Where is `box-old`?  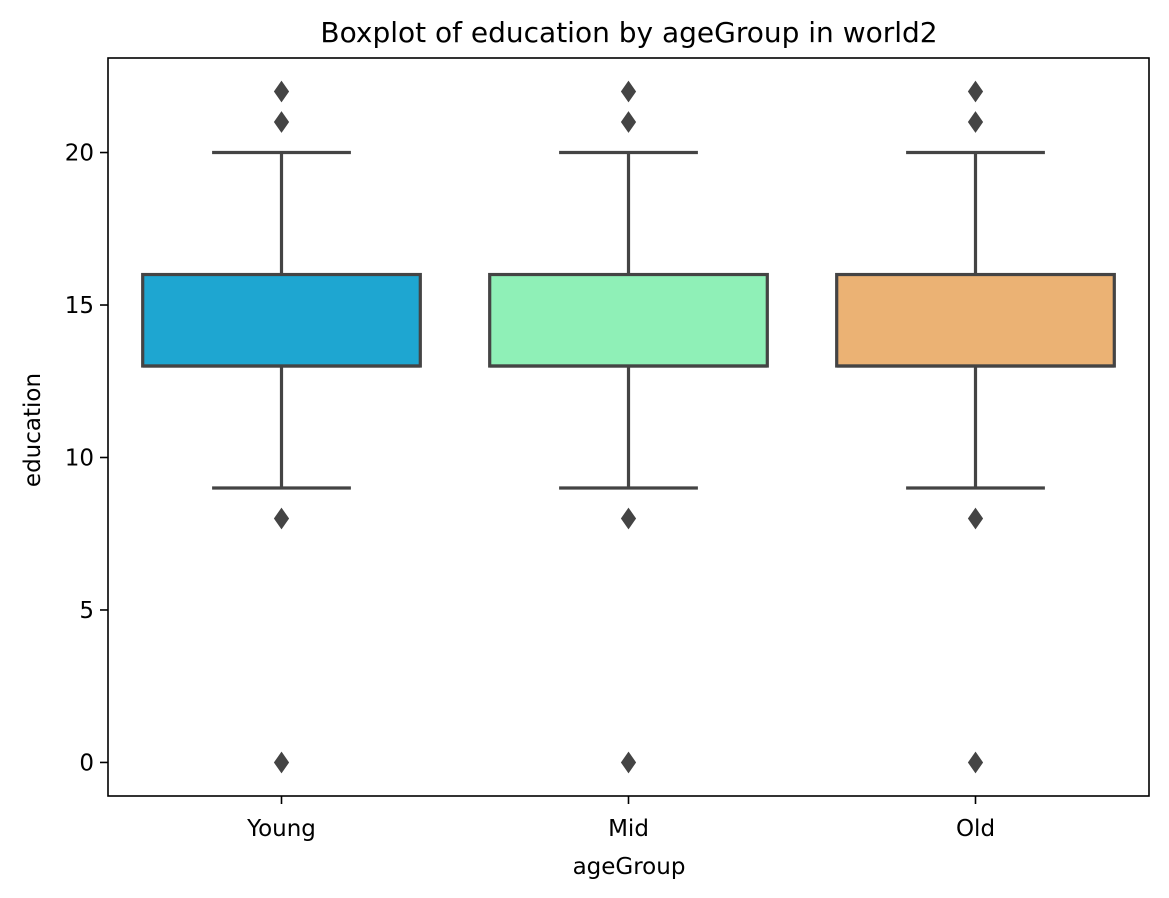
box-old is located at coordinates (975, 320).